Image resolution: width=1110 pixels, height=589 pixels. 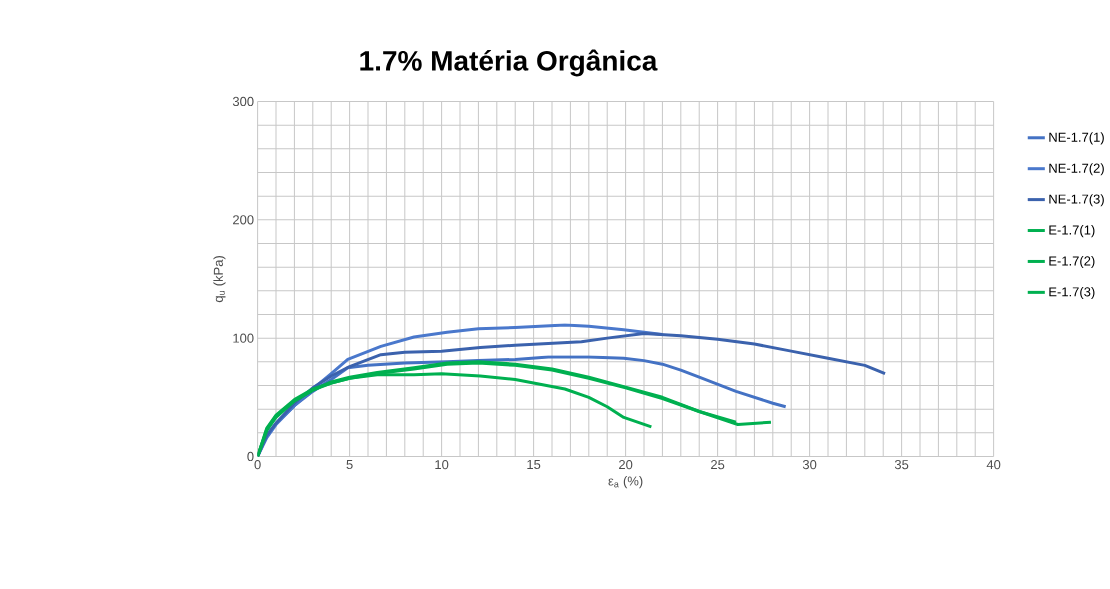 What do you see at coordinates (534, 465) in the screenshot?
I see `x-tick-label: 15` at bounding box center [534, 465].